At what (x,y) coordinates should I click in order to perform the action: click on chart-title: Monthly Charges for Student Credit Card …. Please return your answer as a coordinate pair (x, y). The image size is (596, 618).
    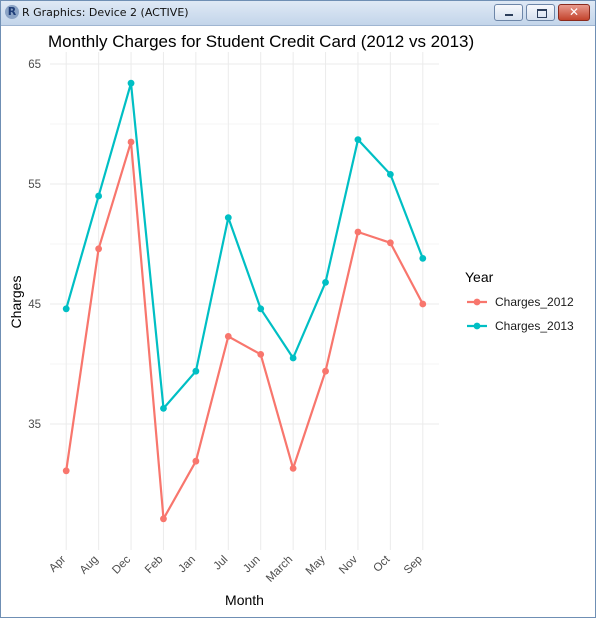
    Looking at the image, I should click on (261, 41).